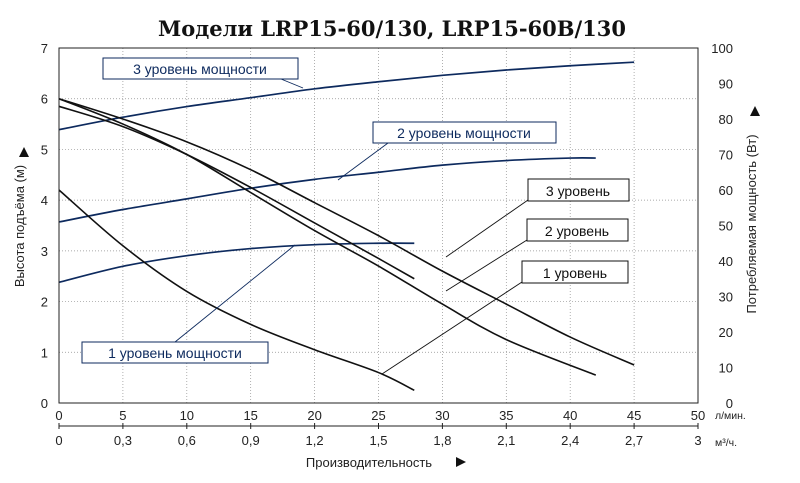  I want to click on y-tick-label-left: 4, so click(44, 200).